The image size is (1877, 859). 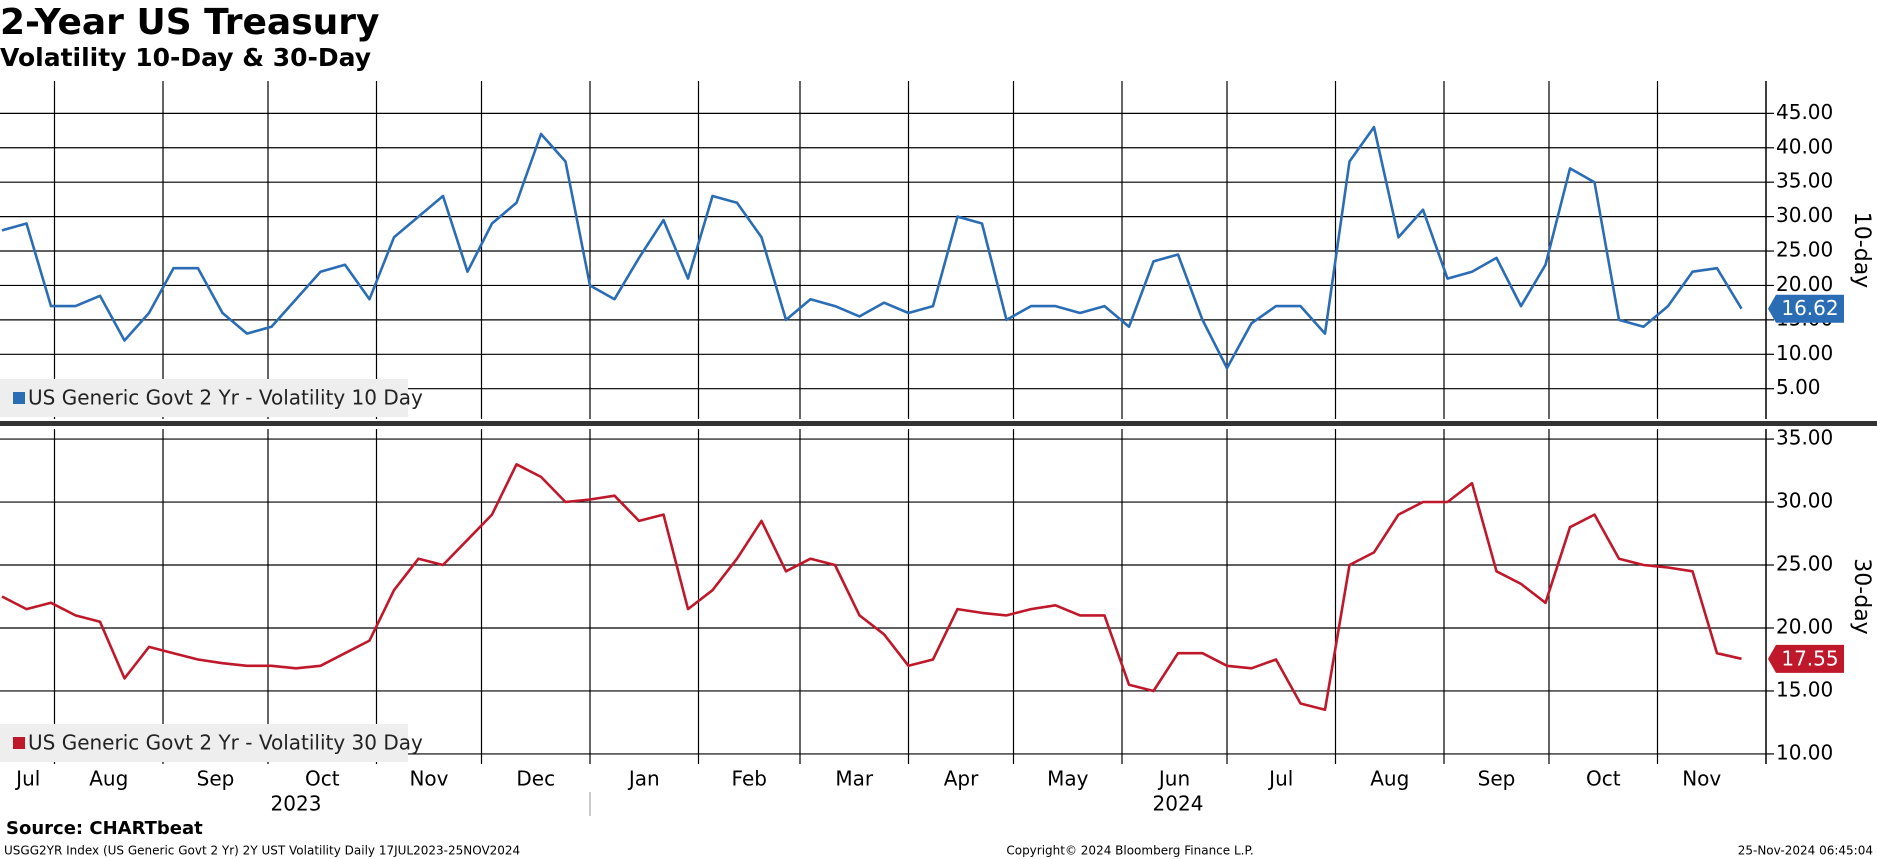 What do you see at coordinates (1178, 804) in the screenshot?
I see `year-label: 2024` at bounding box center [1178, 804].